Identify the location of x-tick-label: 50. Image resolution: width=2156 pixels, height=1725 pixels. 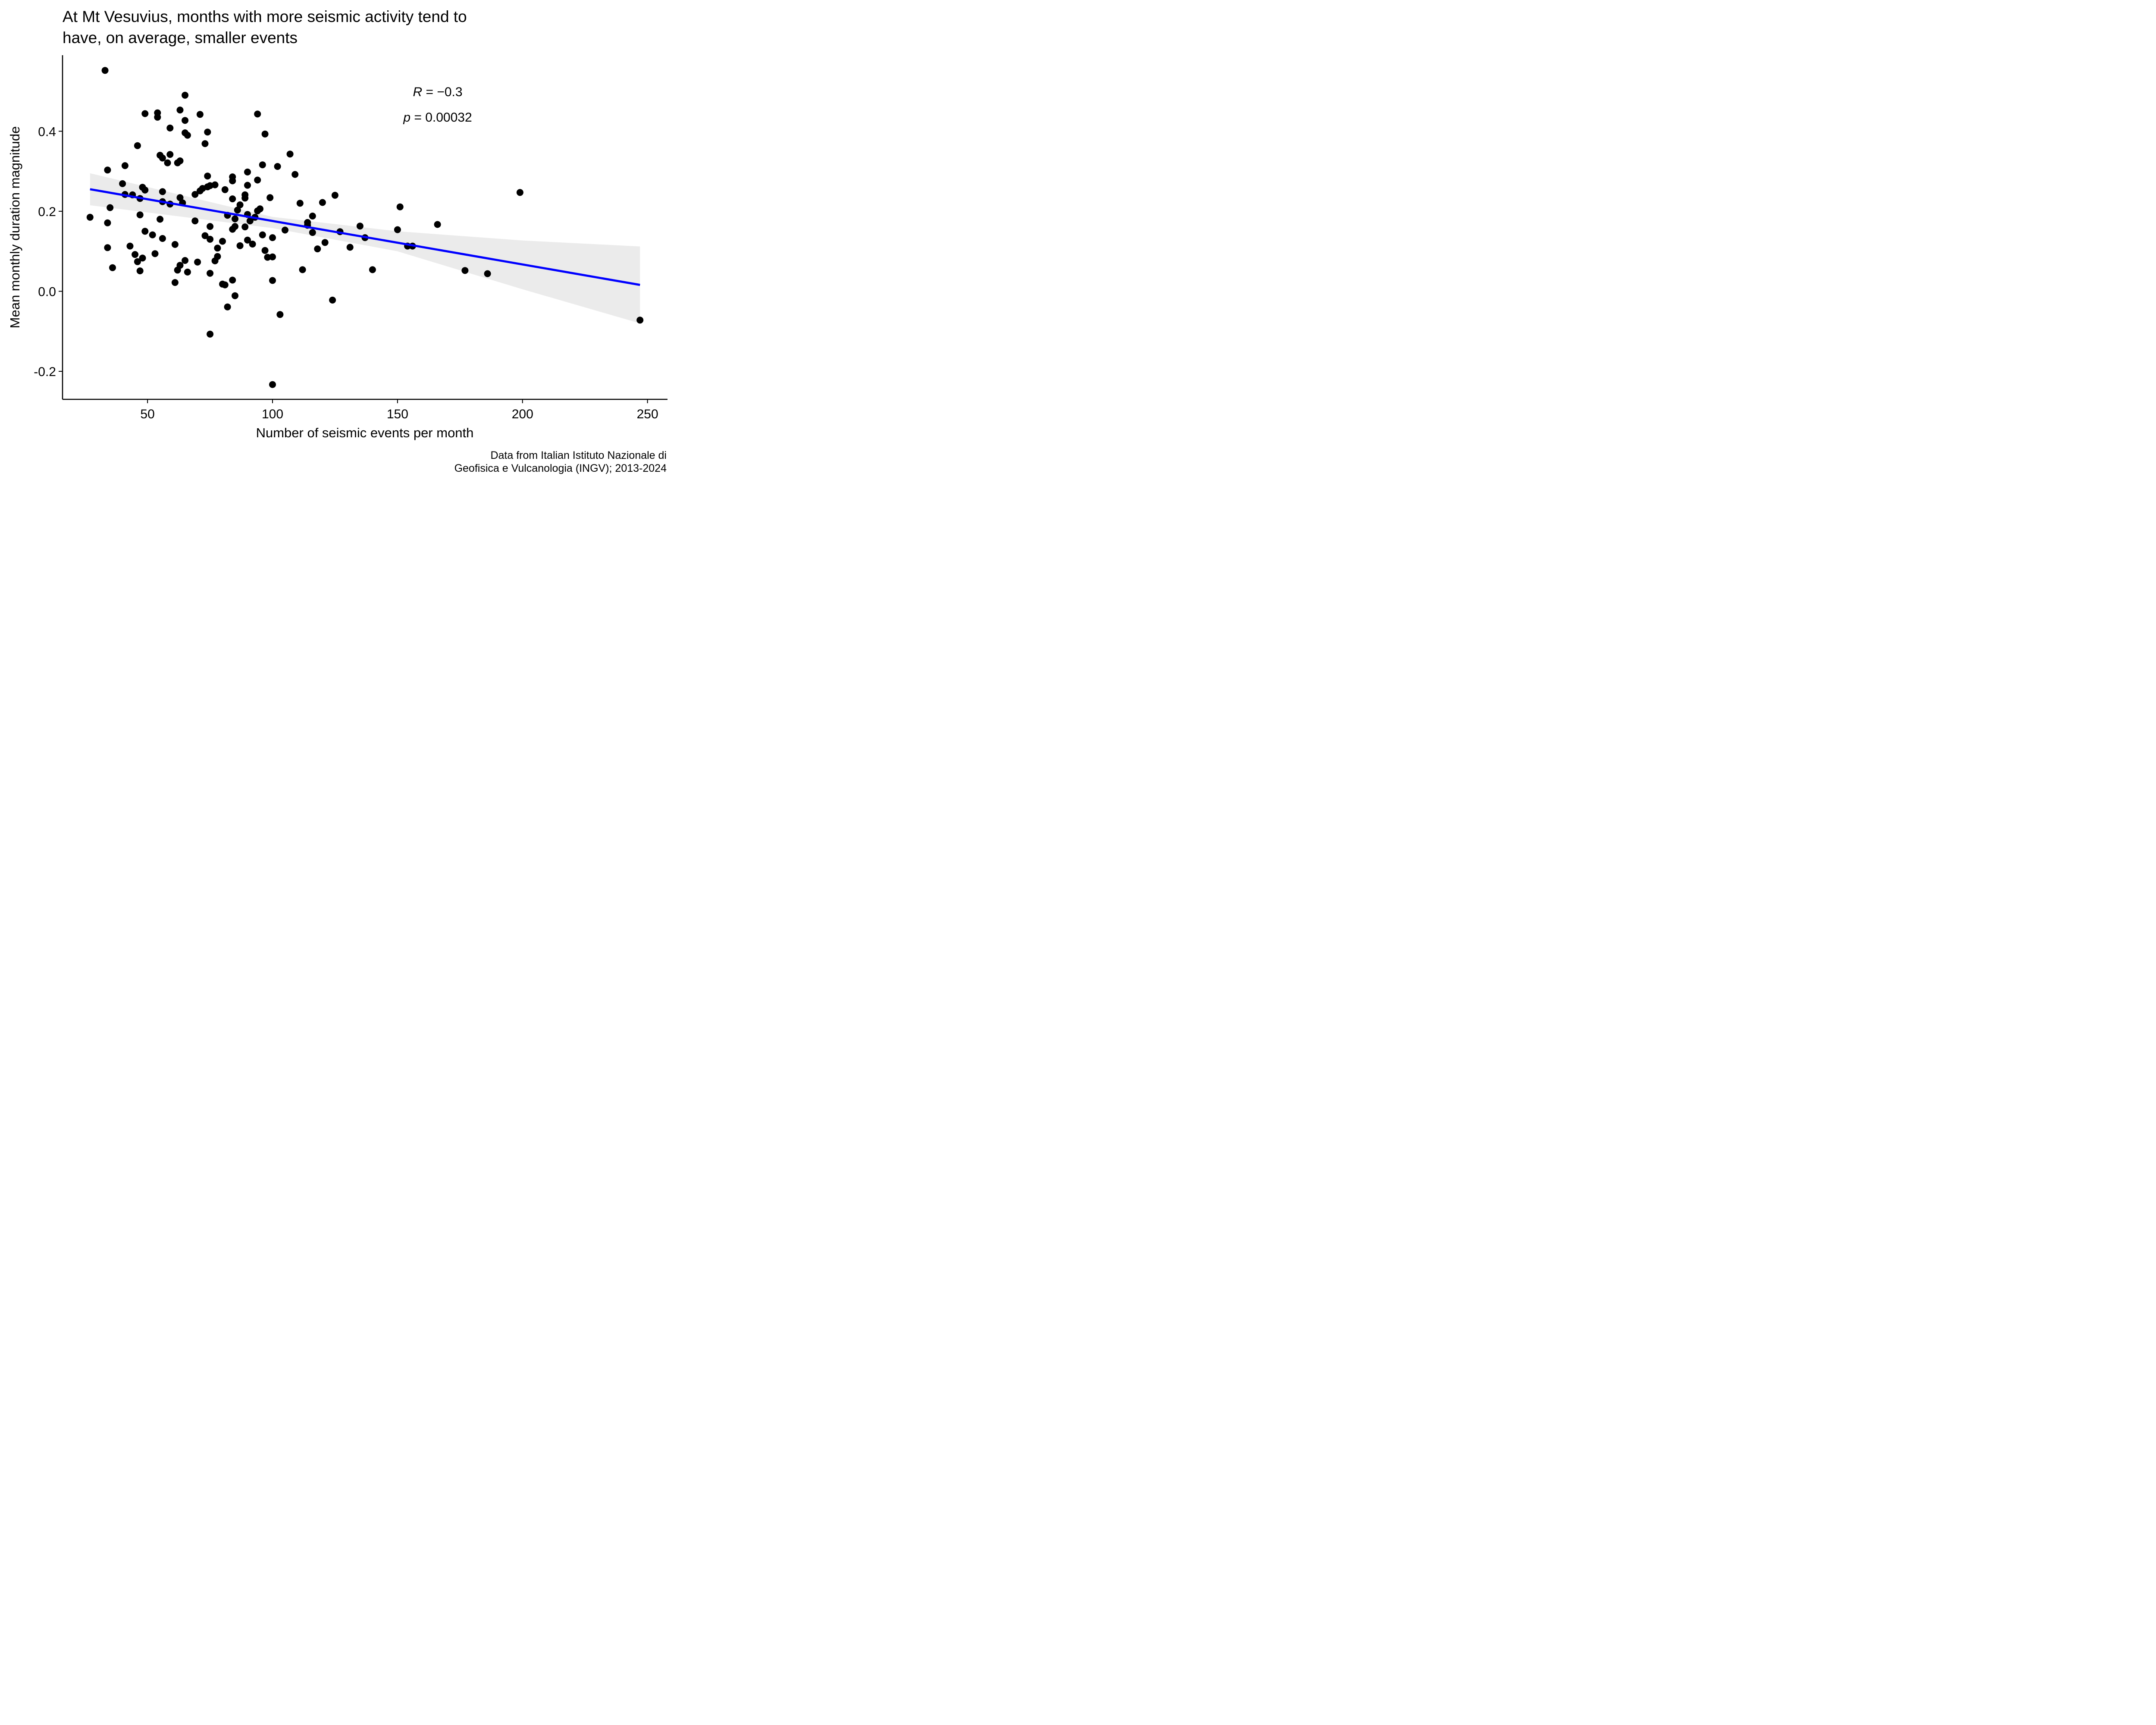
(147, 414).